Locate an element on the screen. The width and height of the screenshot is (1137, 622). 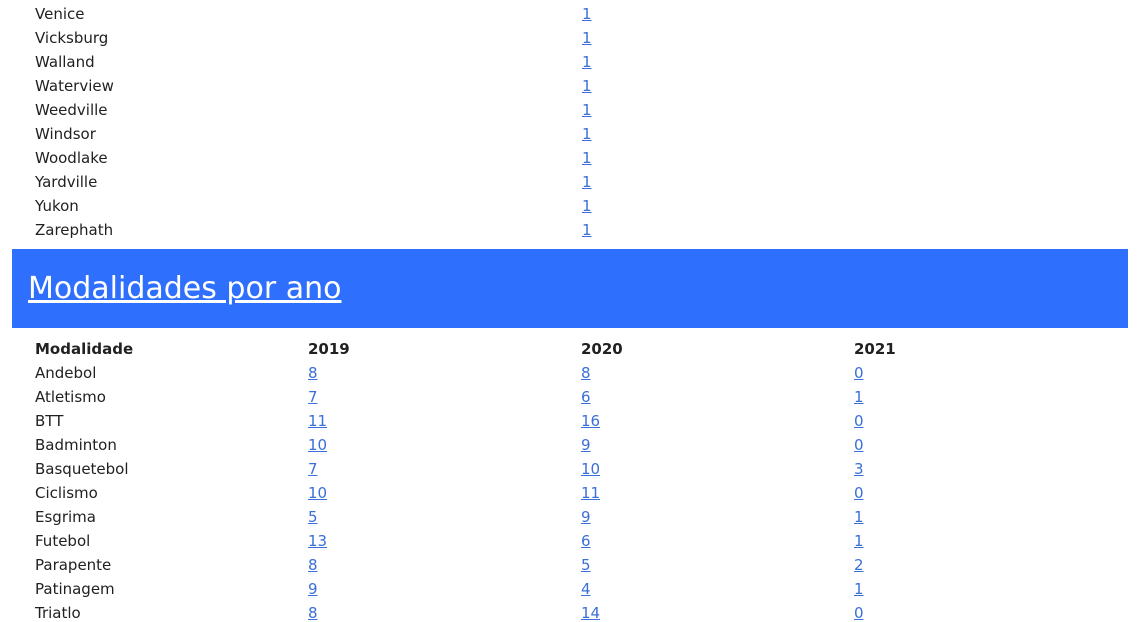
city-name: Venice is located at coordinates (60, 14).